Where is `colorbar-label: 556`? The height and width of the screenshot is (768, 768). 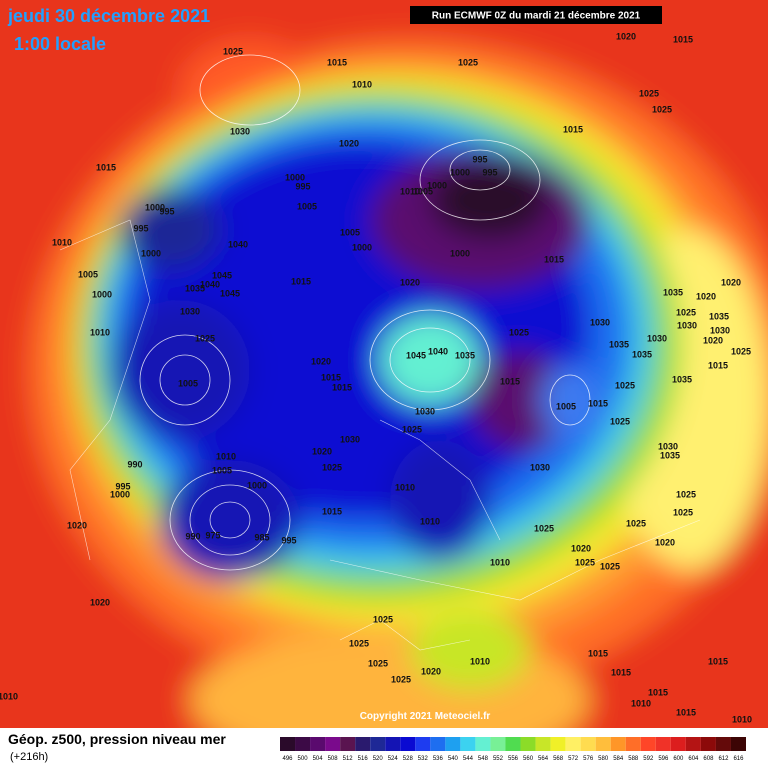
colorbar-label: 556 is located at coordinates (513, 759).